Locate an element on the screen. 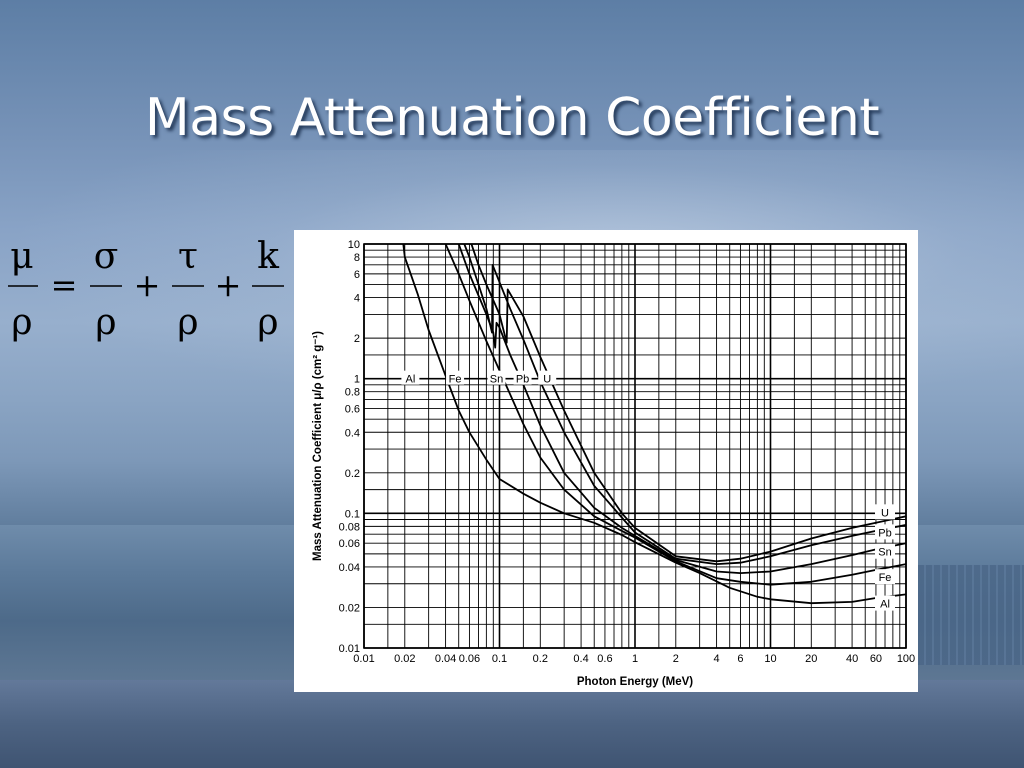  series-end-label-al: Al is located at coordinates (885, 605).